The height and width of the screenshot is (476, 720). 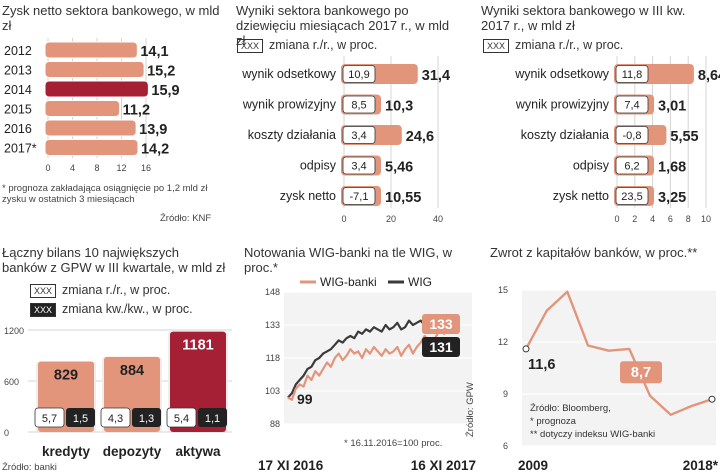 I want to click on end-label: 131, so click(x=441, y=347).